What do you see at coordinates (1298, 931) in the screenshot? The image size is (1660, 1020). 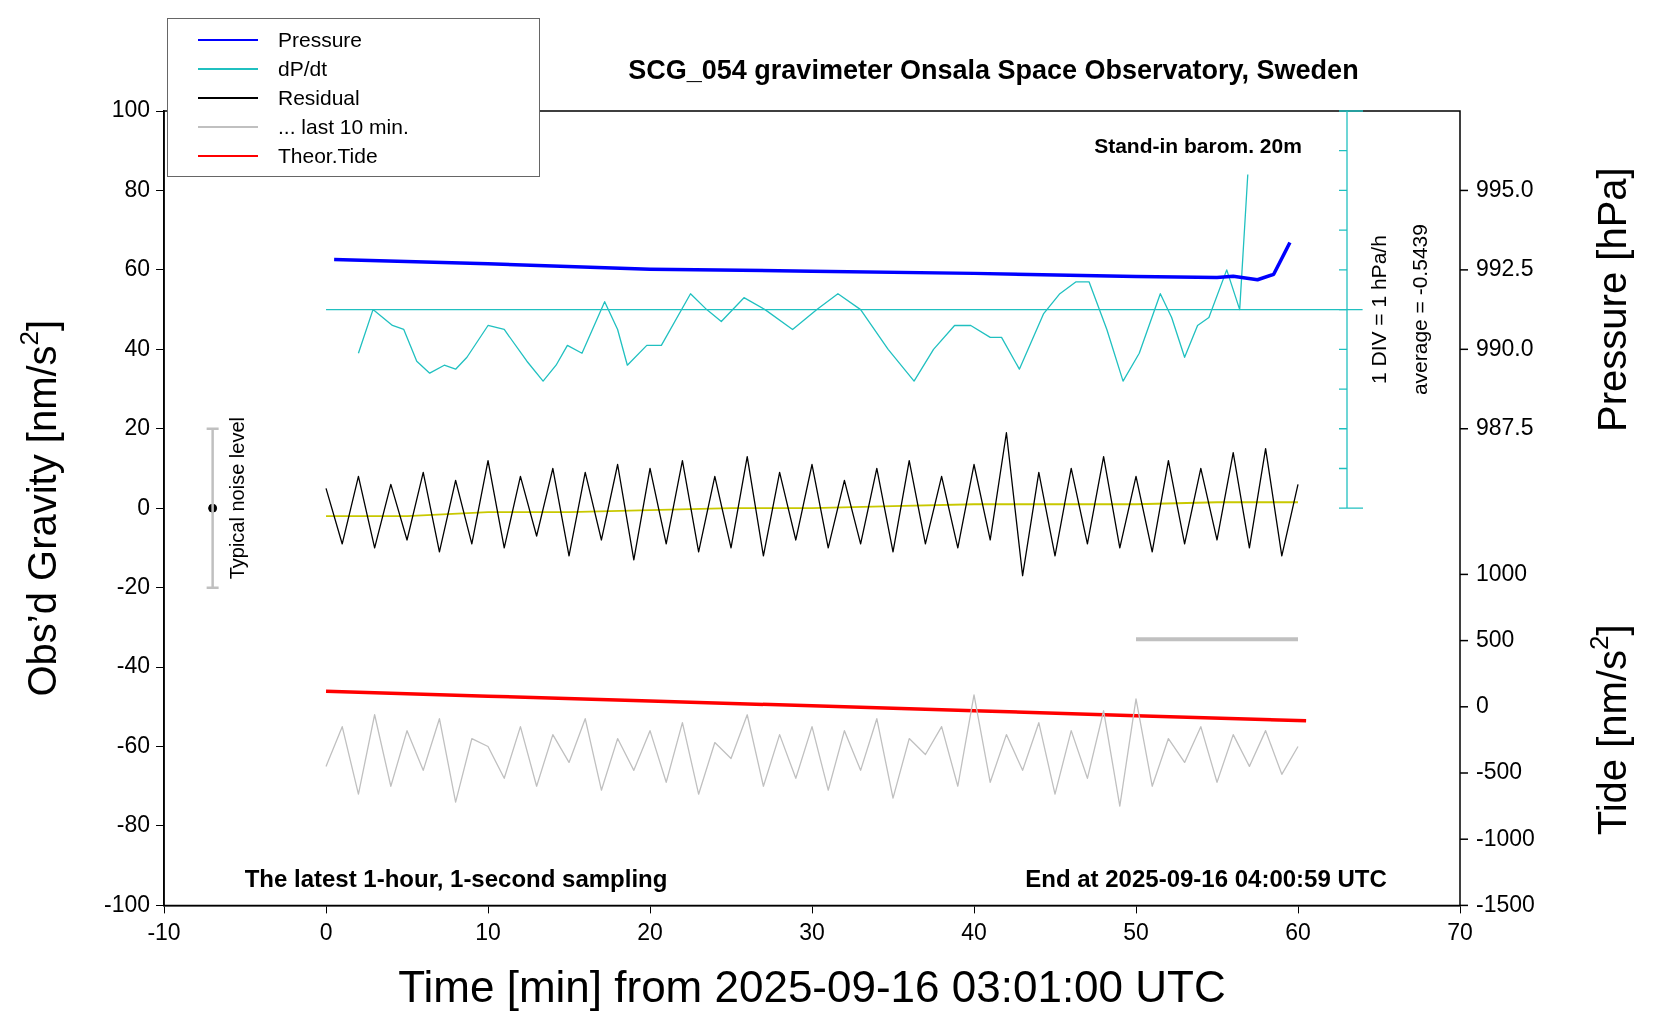 I see `x-tick-label: 60` at bounding box center [1298, 931].